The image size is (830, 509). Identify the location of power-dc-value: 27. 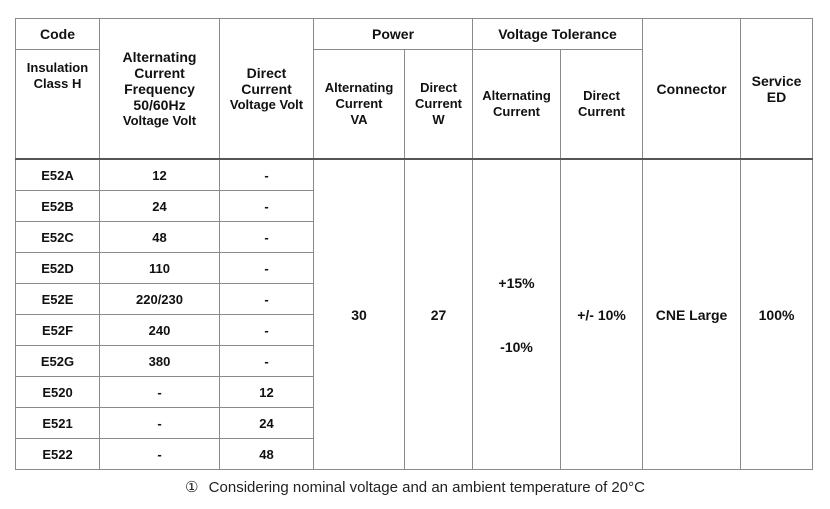
(438, 314).